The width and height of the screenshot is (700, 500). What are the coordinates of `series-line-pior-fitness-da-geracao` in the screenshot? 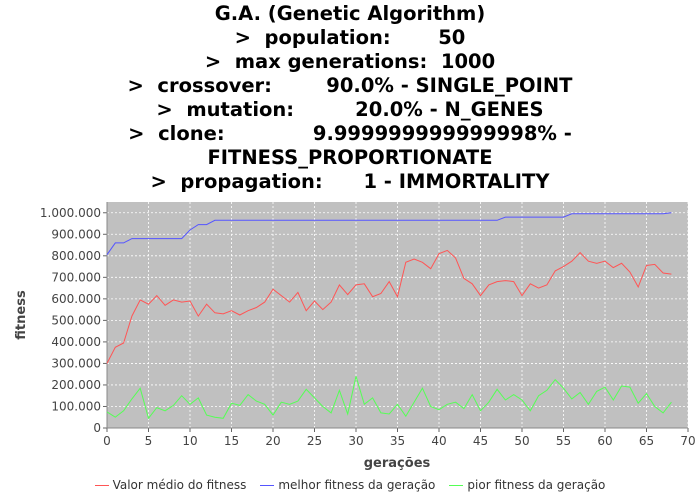 It's located at (389, 398).